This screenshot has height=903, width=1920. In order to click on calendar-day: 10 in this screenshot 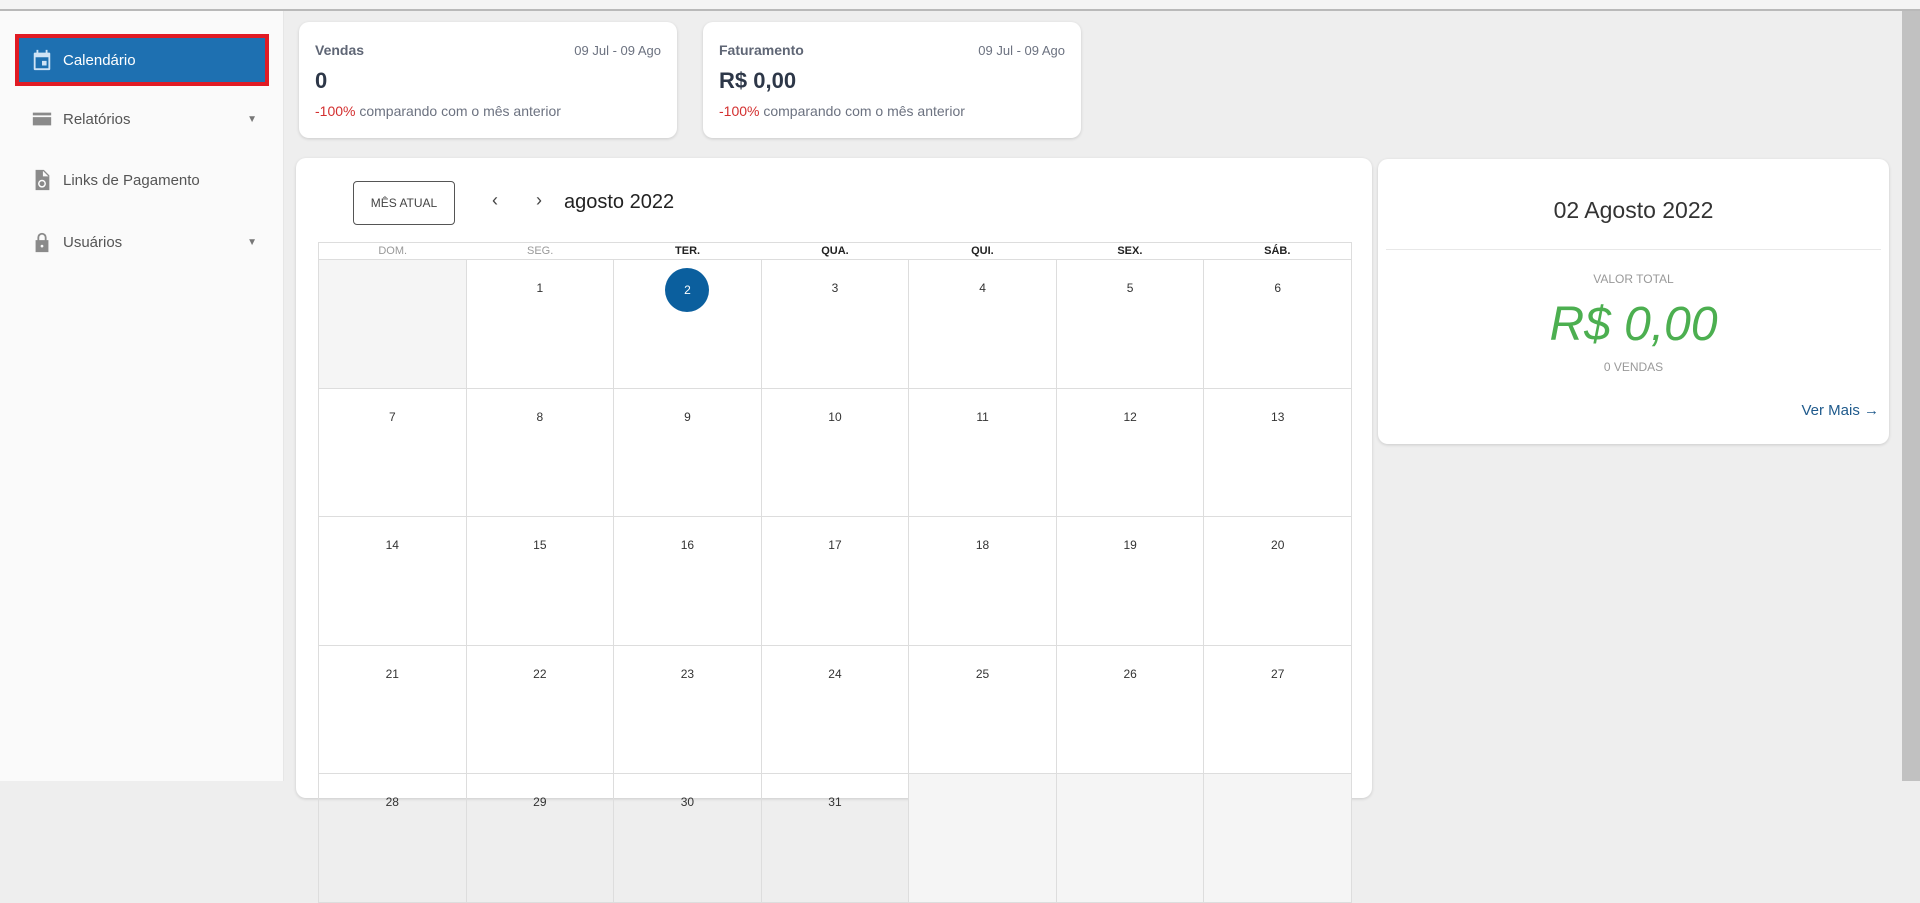, I will do `click(835, 452)`.